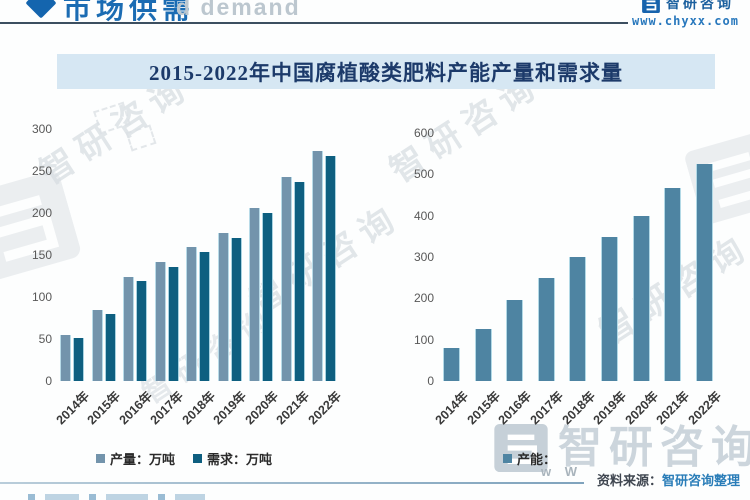 Image resolution: width=750 pixels, height=500 pixels. Describe the element at coordinates (423, 174) in the screenshot. I see `y-tick-label: 500` at that location.